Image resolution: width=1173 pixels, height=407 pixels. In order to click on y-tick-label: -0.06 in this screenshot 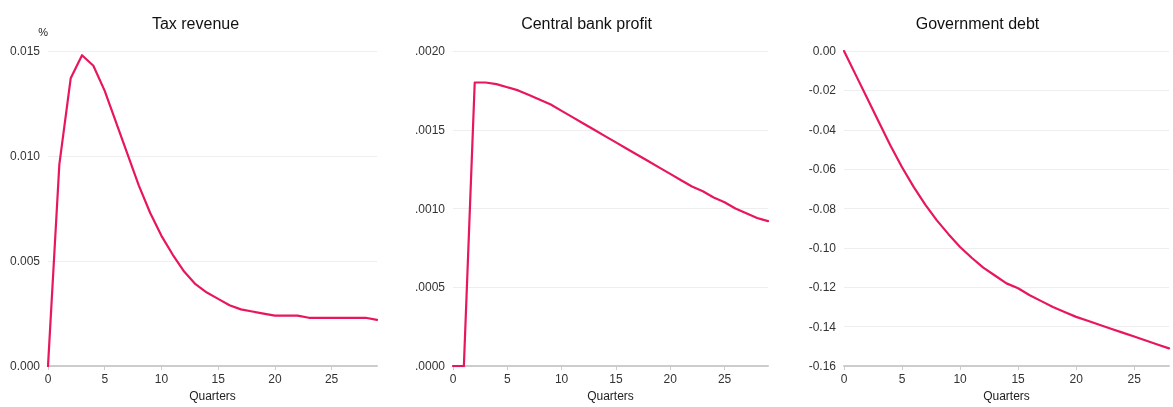, I will do `click(822, 169)`.